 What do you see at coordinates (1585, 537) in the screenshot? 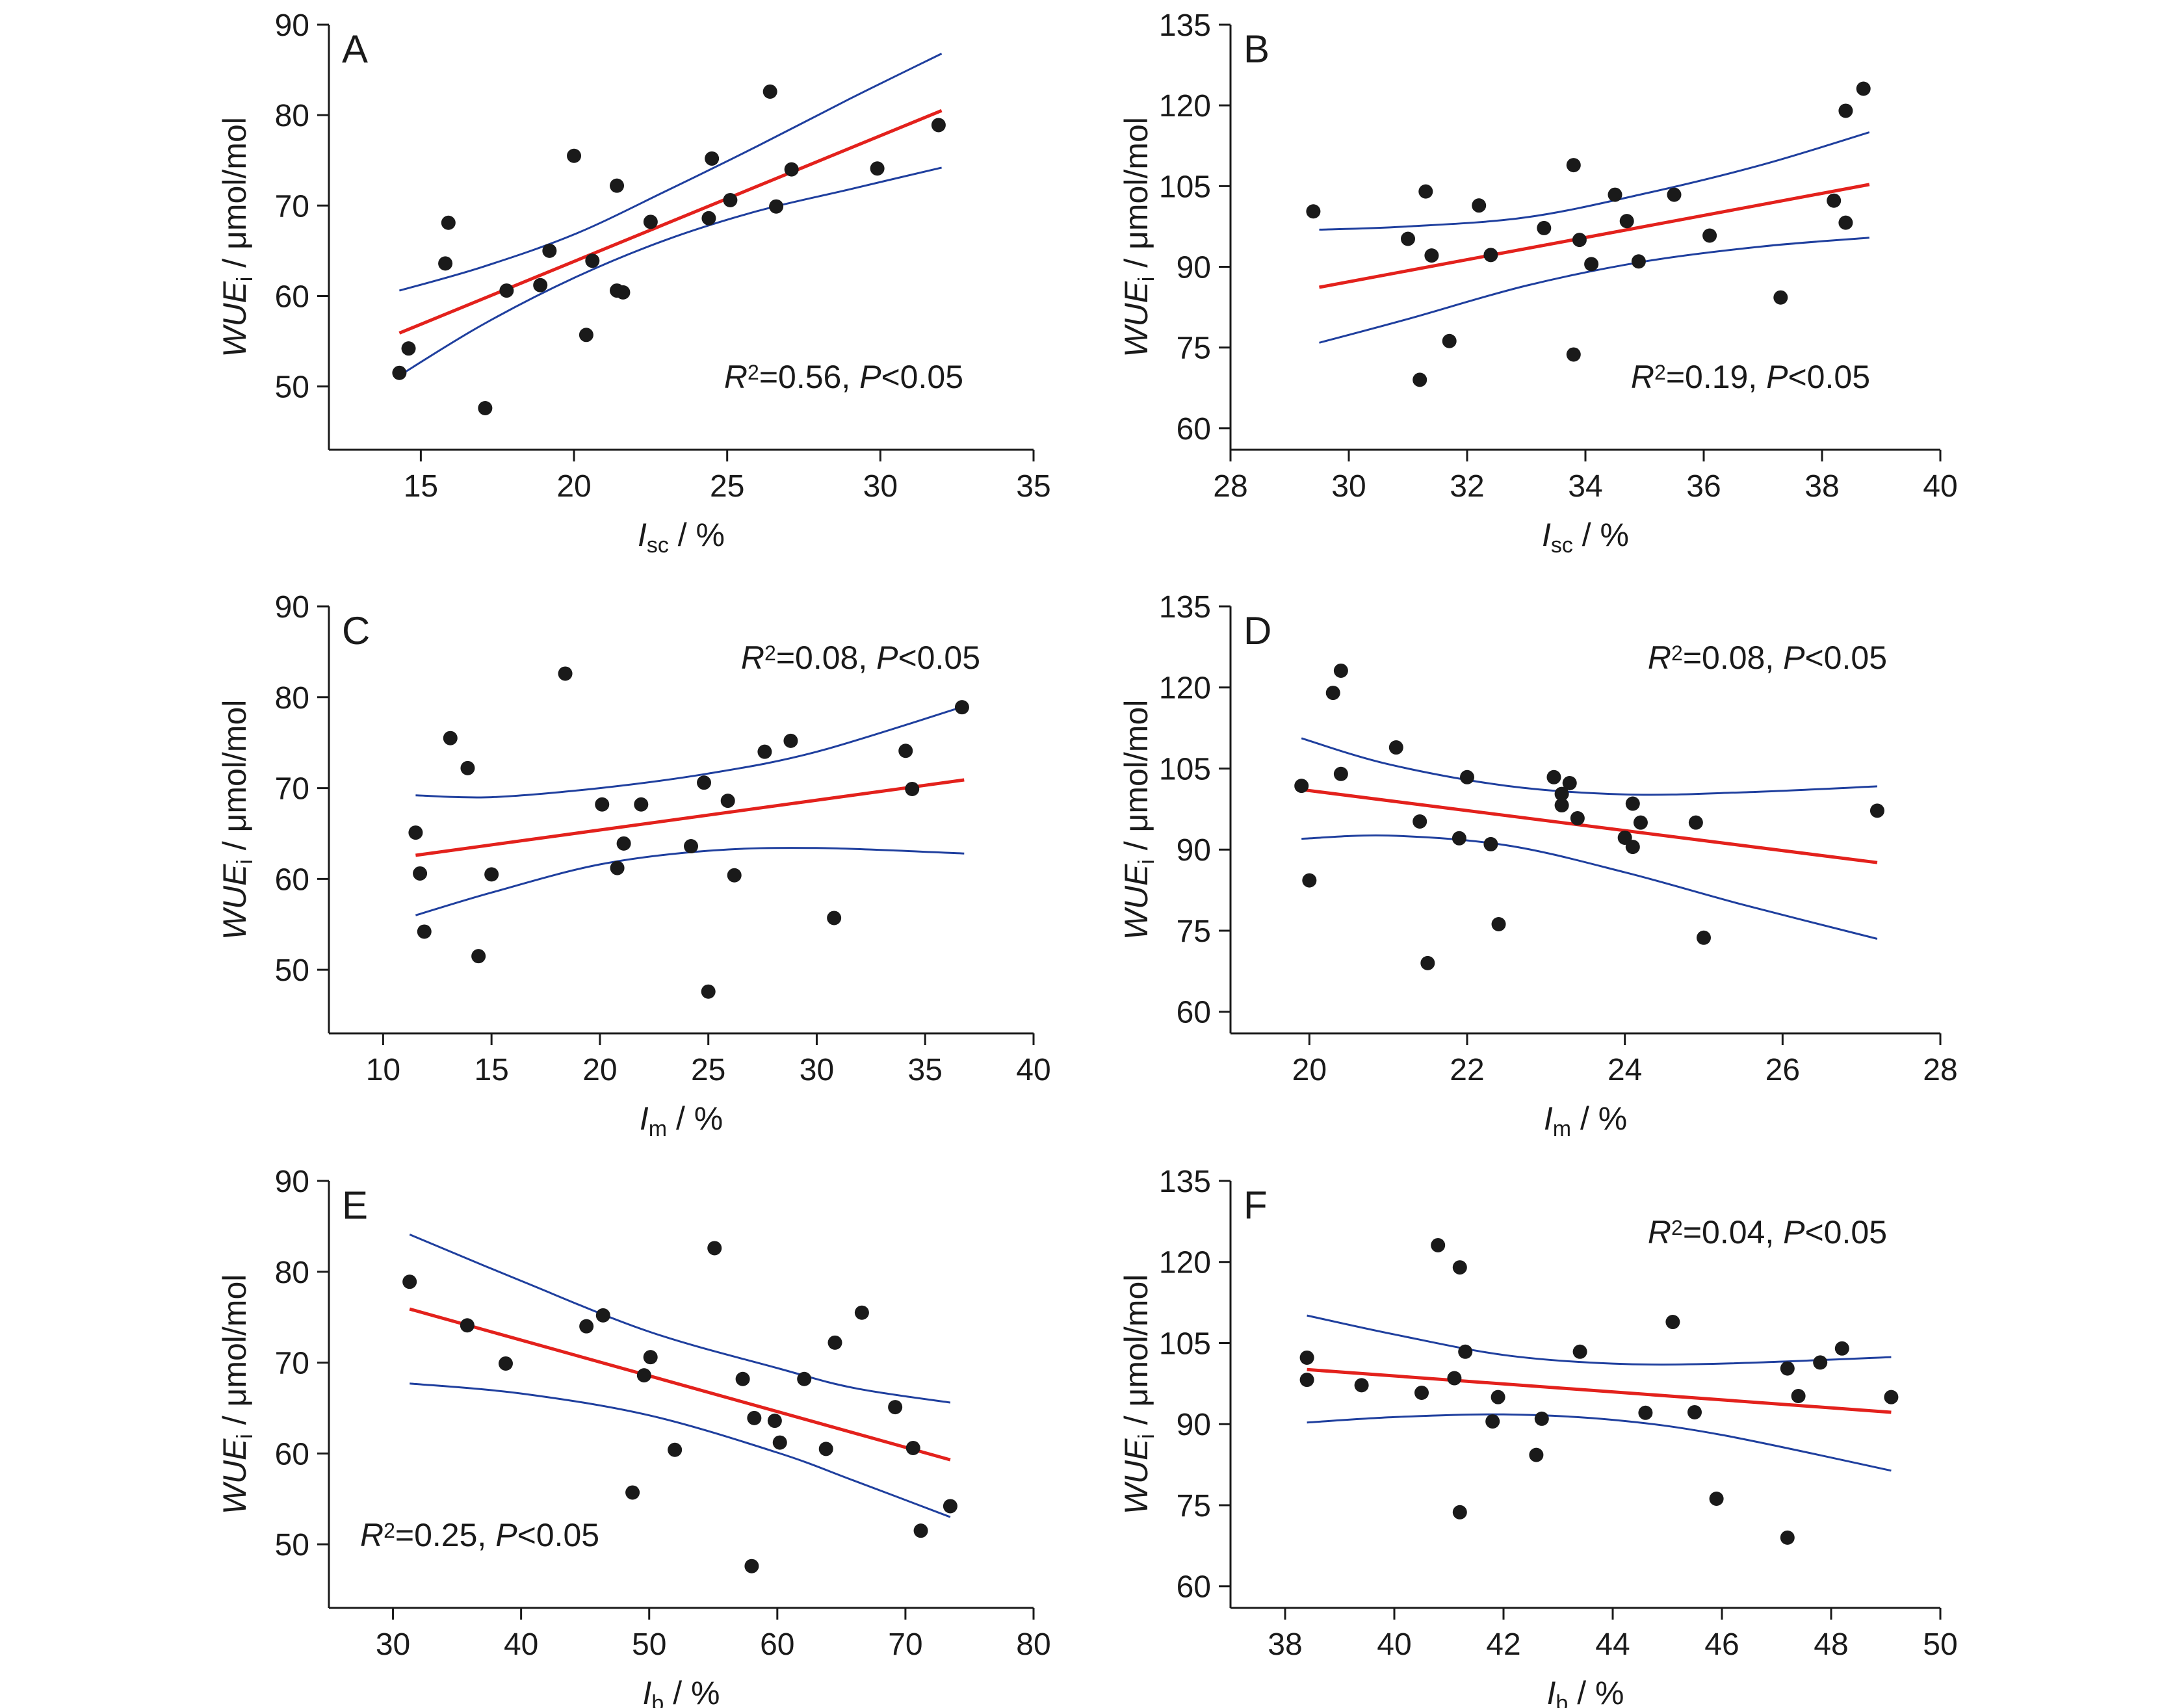
I see `x-axis-label: Isc / %` at bounding box center [1585, 537].